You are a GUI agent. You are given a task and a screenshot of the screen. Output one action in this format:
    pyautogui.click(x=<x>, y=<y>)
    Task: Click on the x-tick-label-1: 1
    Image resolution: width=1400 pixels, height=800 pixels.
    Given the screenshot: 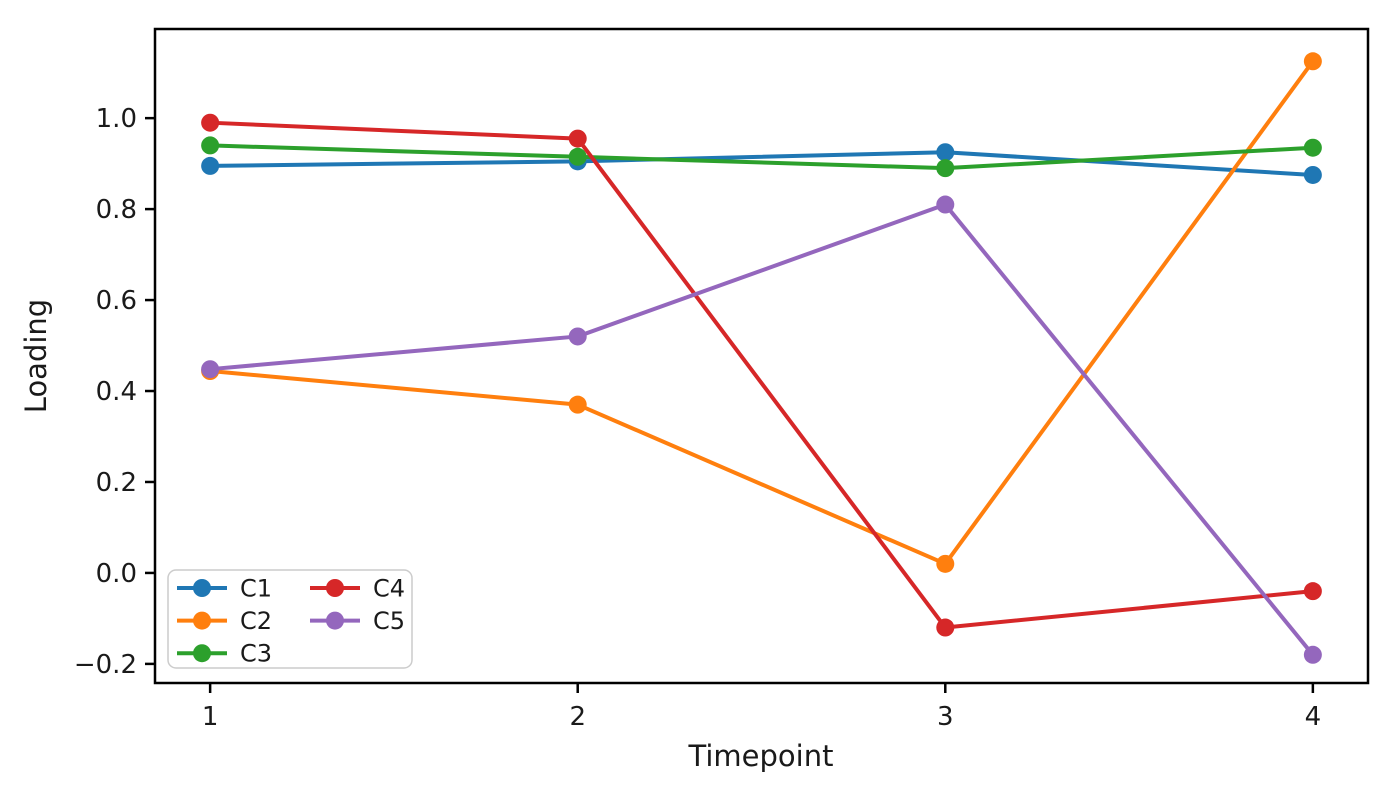 What is the action you would take?
    pyautogui.click(x=210, y=717)
    